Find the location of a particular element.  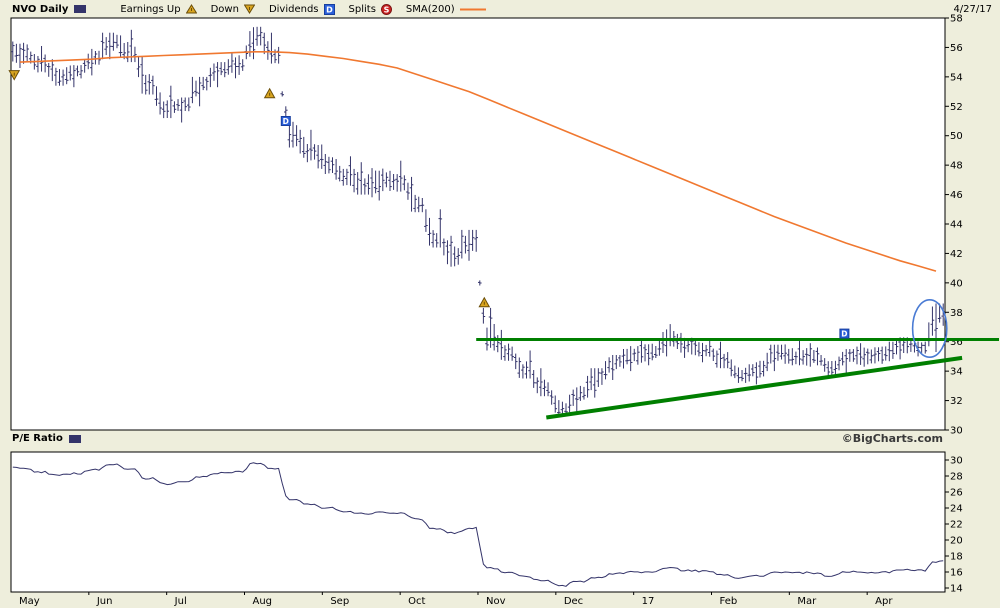

date-label: 4/27/17 is located at coordinates (972, 9).